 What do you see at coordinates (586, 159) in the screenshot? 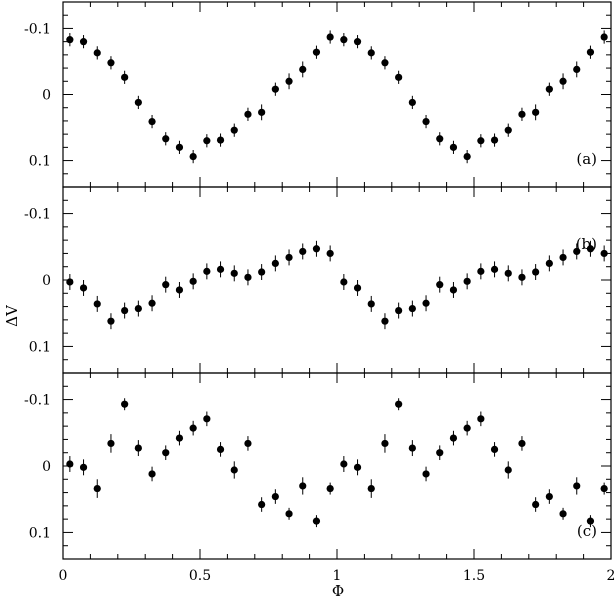
I see `panel-tag-label: (a)` at bounding box center [586, 159].